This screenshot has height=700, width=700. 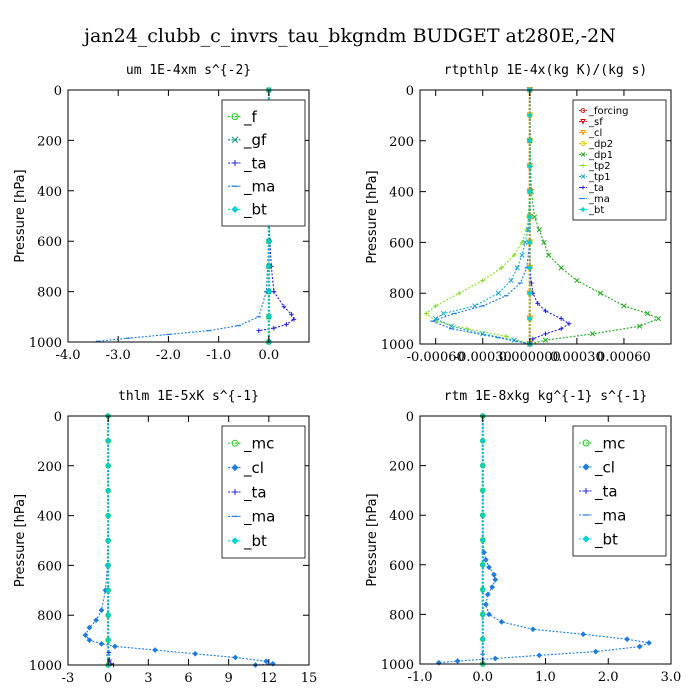 I want to click on panel-4-ytick-label: 200, so click(x=401, y=467).